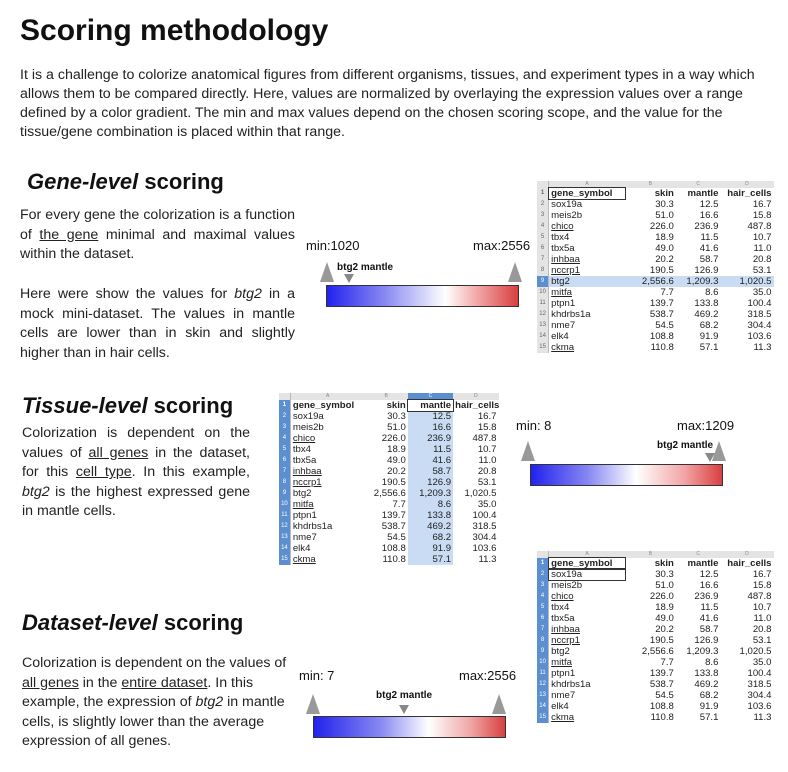 This screenshot has width=788, height=772. I want to click on table-cell: ptpn1, so click(563, 673).